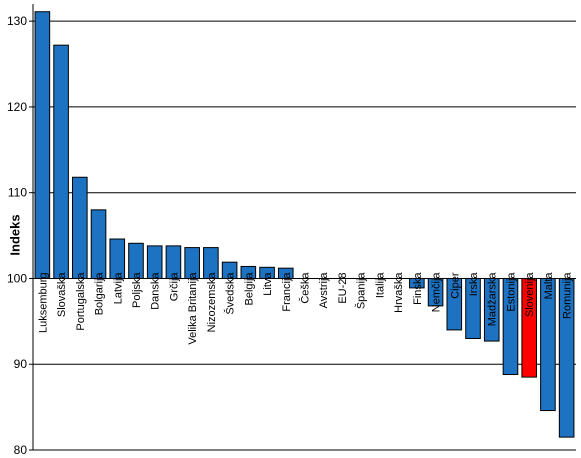  Describe the element at coordinates (361, 291) in the screenshot. I see `category-label: Španija` at that location.